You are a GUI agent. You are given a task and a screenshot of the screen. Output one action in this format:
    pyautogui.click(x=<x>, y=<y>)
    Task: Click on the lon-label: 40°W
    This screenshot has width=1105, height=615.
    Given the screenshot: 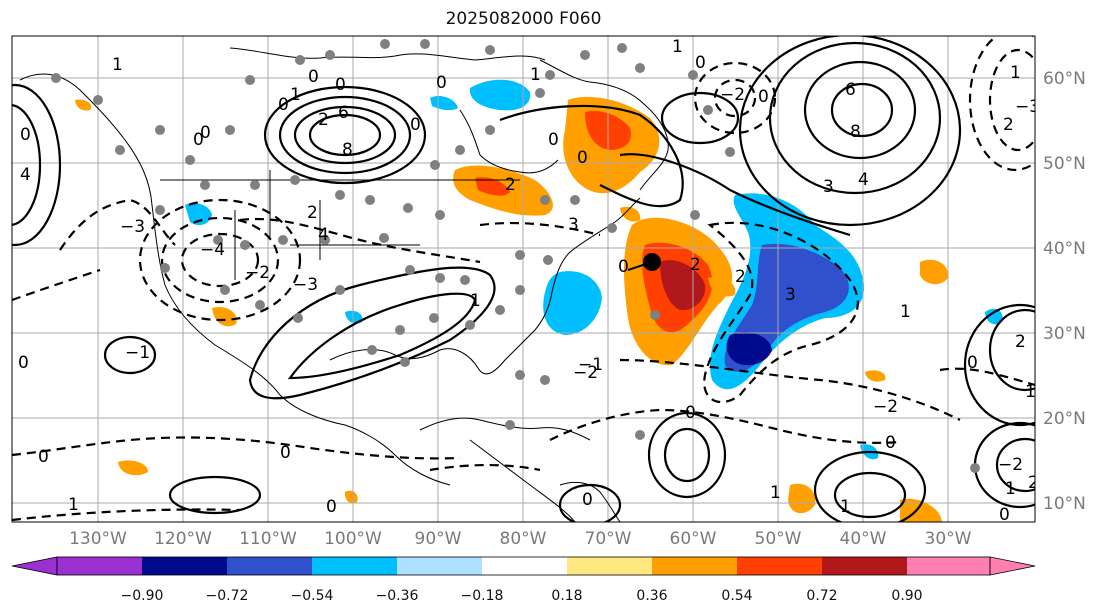 What is the action you would take?
    pyautogui.click(x=863, y=539)
    